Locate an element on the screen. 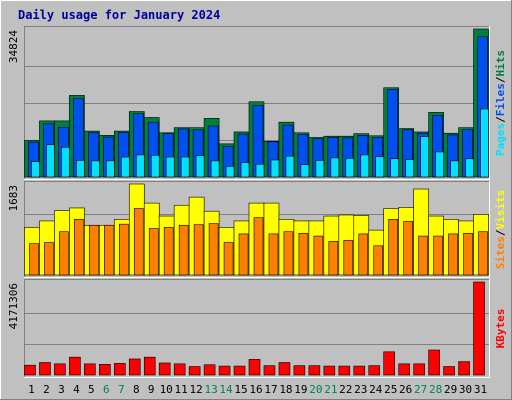  x-tick-label-22: 22 is located at coordinates (345, 389).